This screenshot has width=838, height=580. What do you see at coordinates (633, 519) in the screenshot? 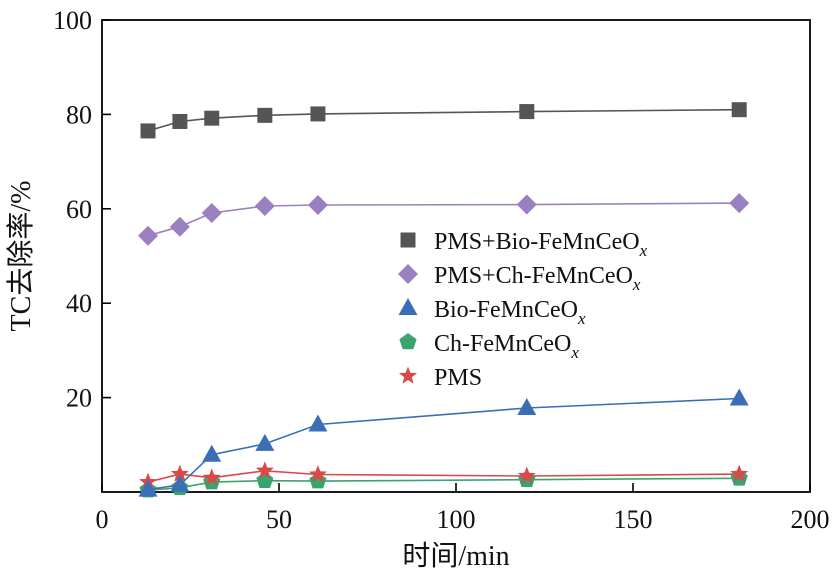
I see `x-tick-label: 150` at bounding box center [633, 519].